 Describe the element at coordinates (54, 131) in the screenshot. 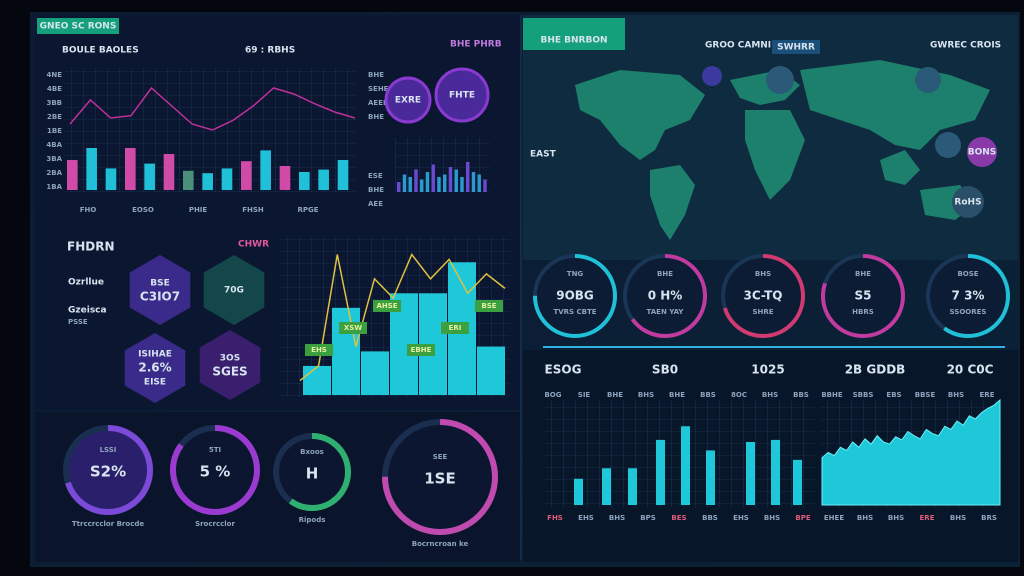

I see `y-label: 1BE` at that location.